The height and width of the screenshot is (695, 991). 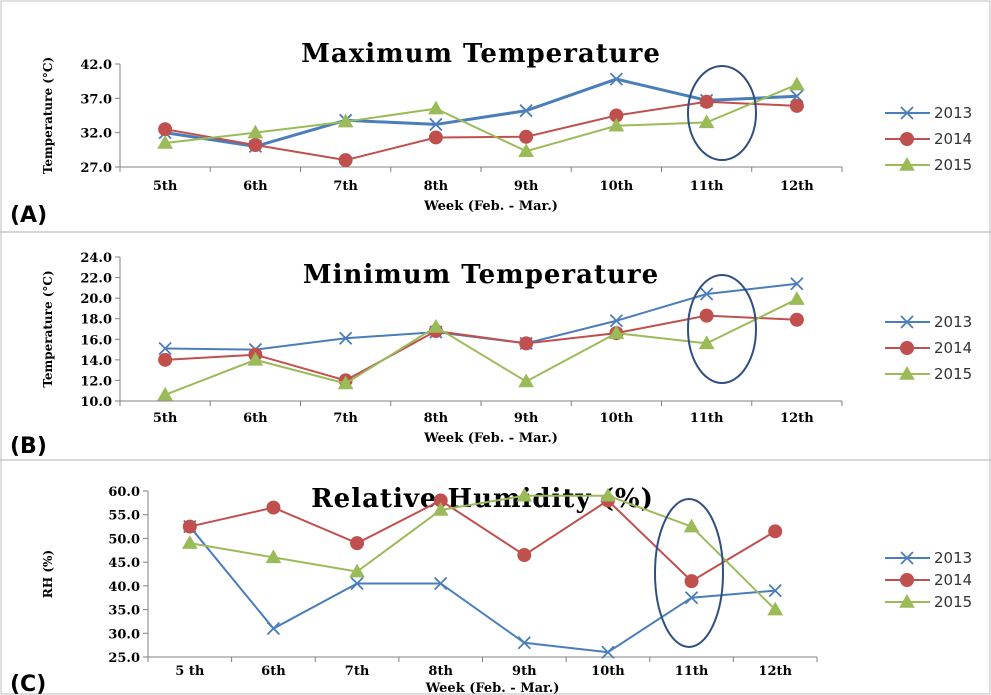 I want to click on y-tick-label: 18.0, so click(x=96, y=320).